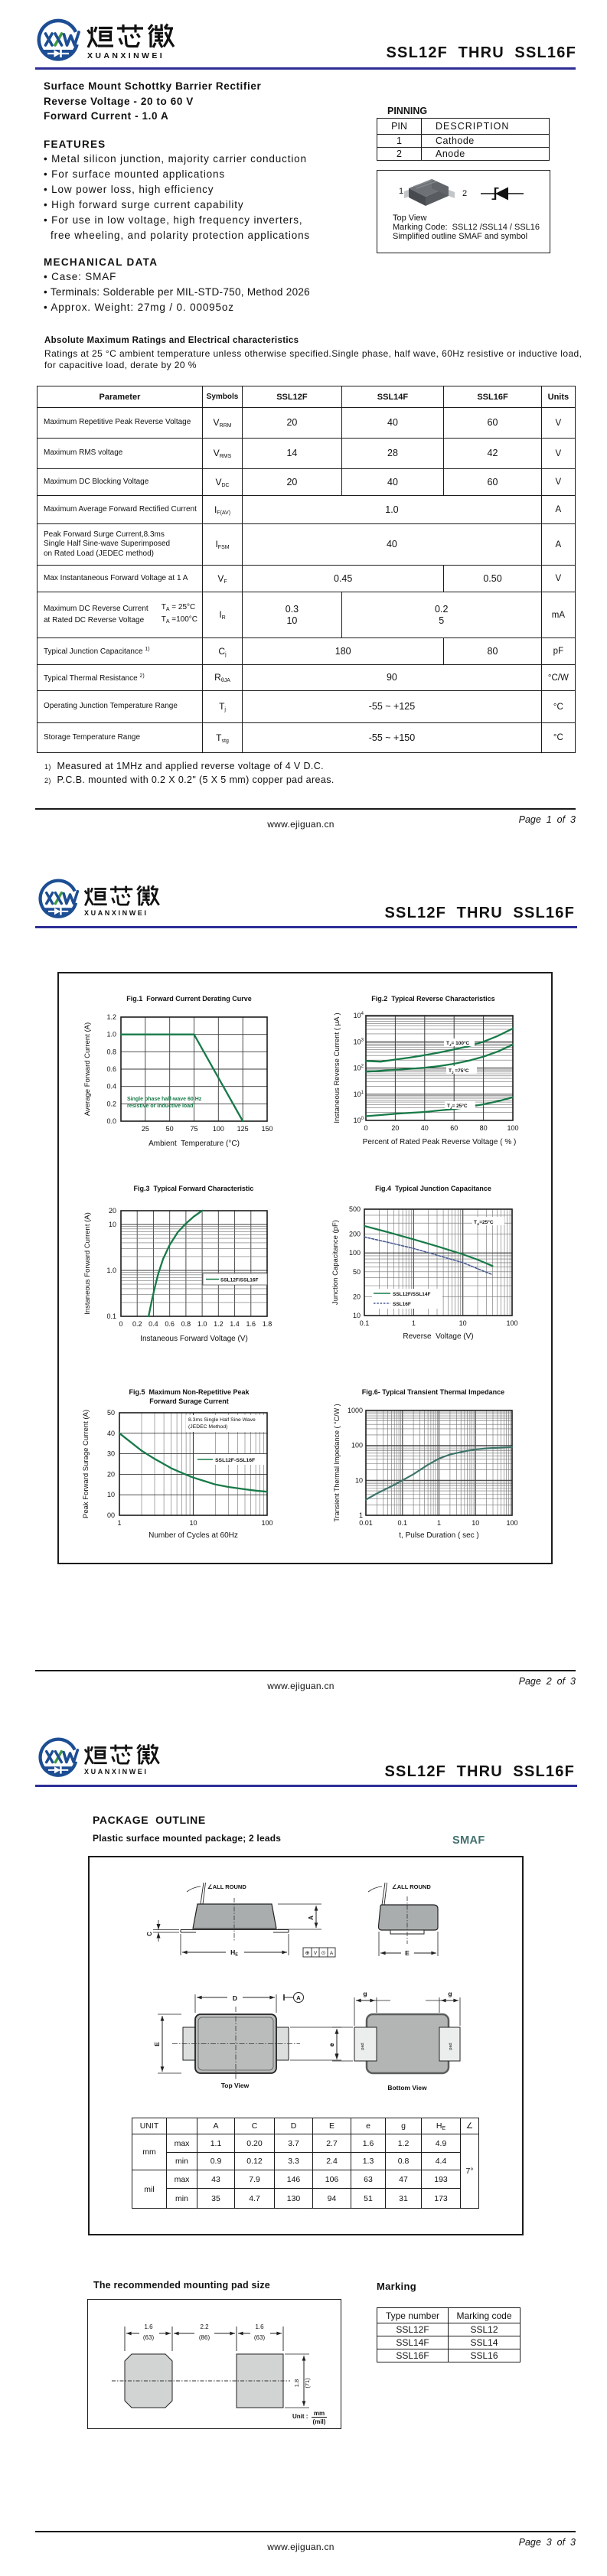 The height and width of the screenshot is (2576, 607). What do you see at coordinates (458, 1043) in the screenshot?
I see `svg-text: TJ= 100°C` at bounding box center [458, 1043].